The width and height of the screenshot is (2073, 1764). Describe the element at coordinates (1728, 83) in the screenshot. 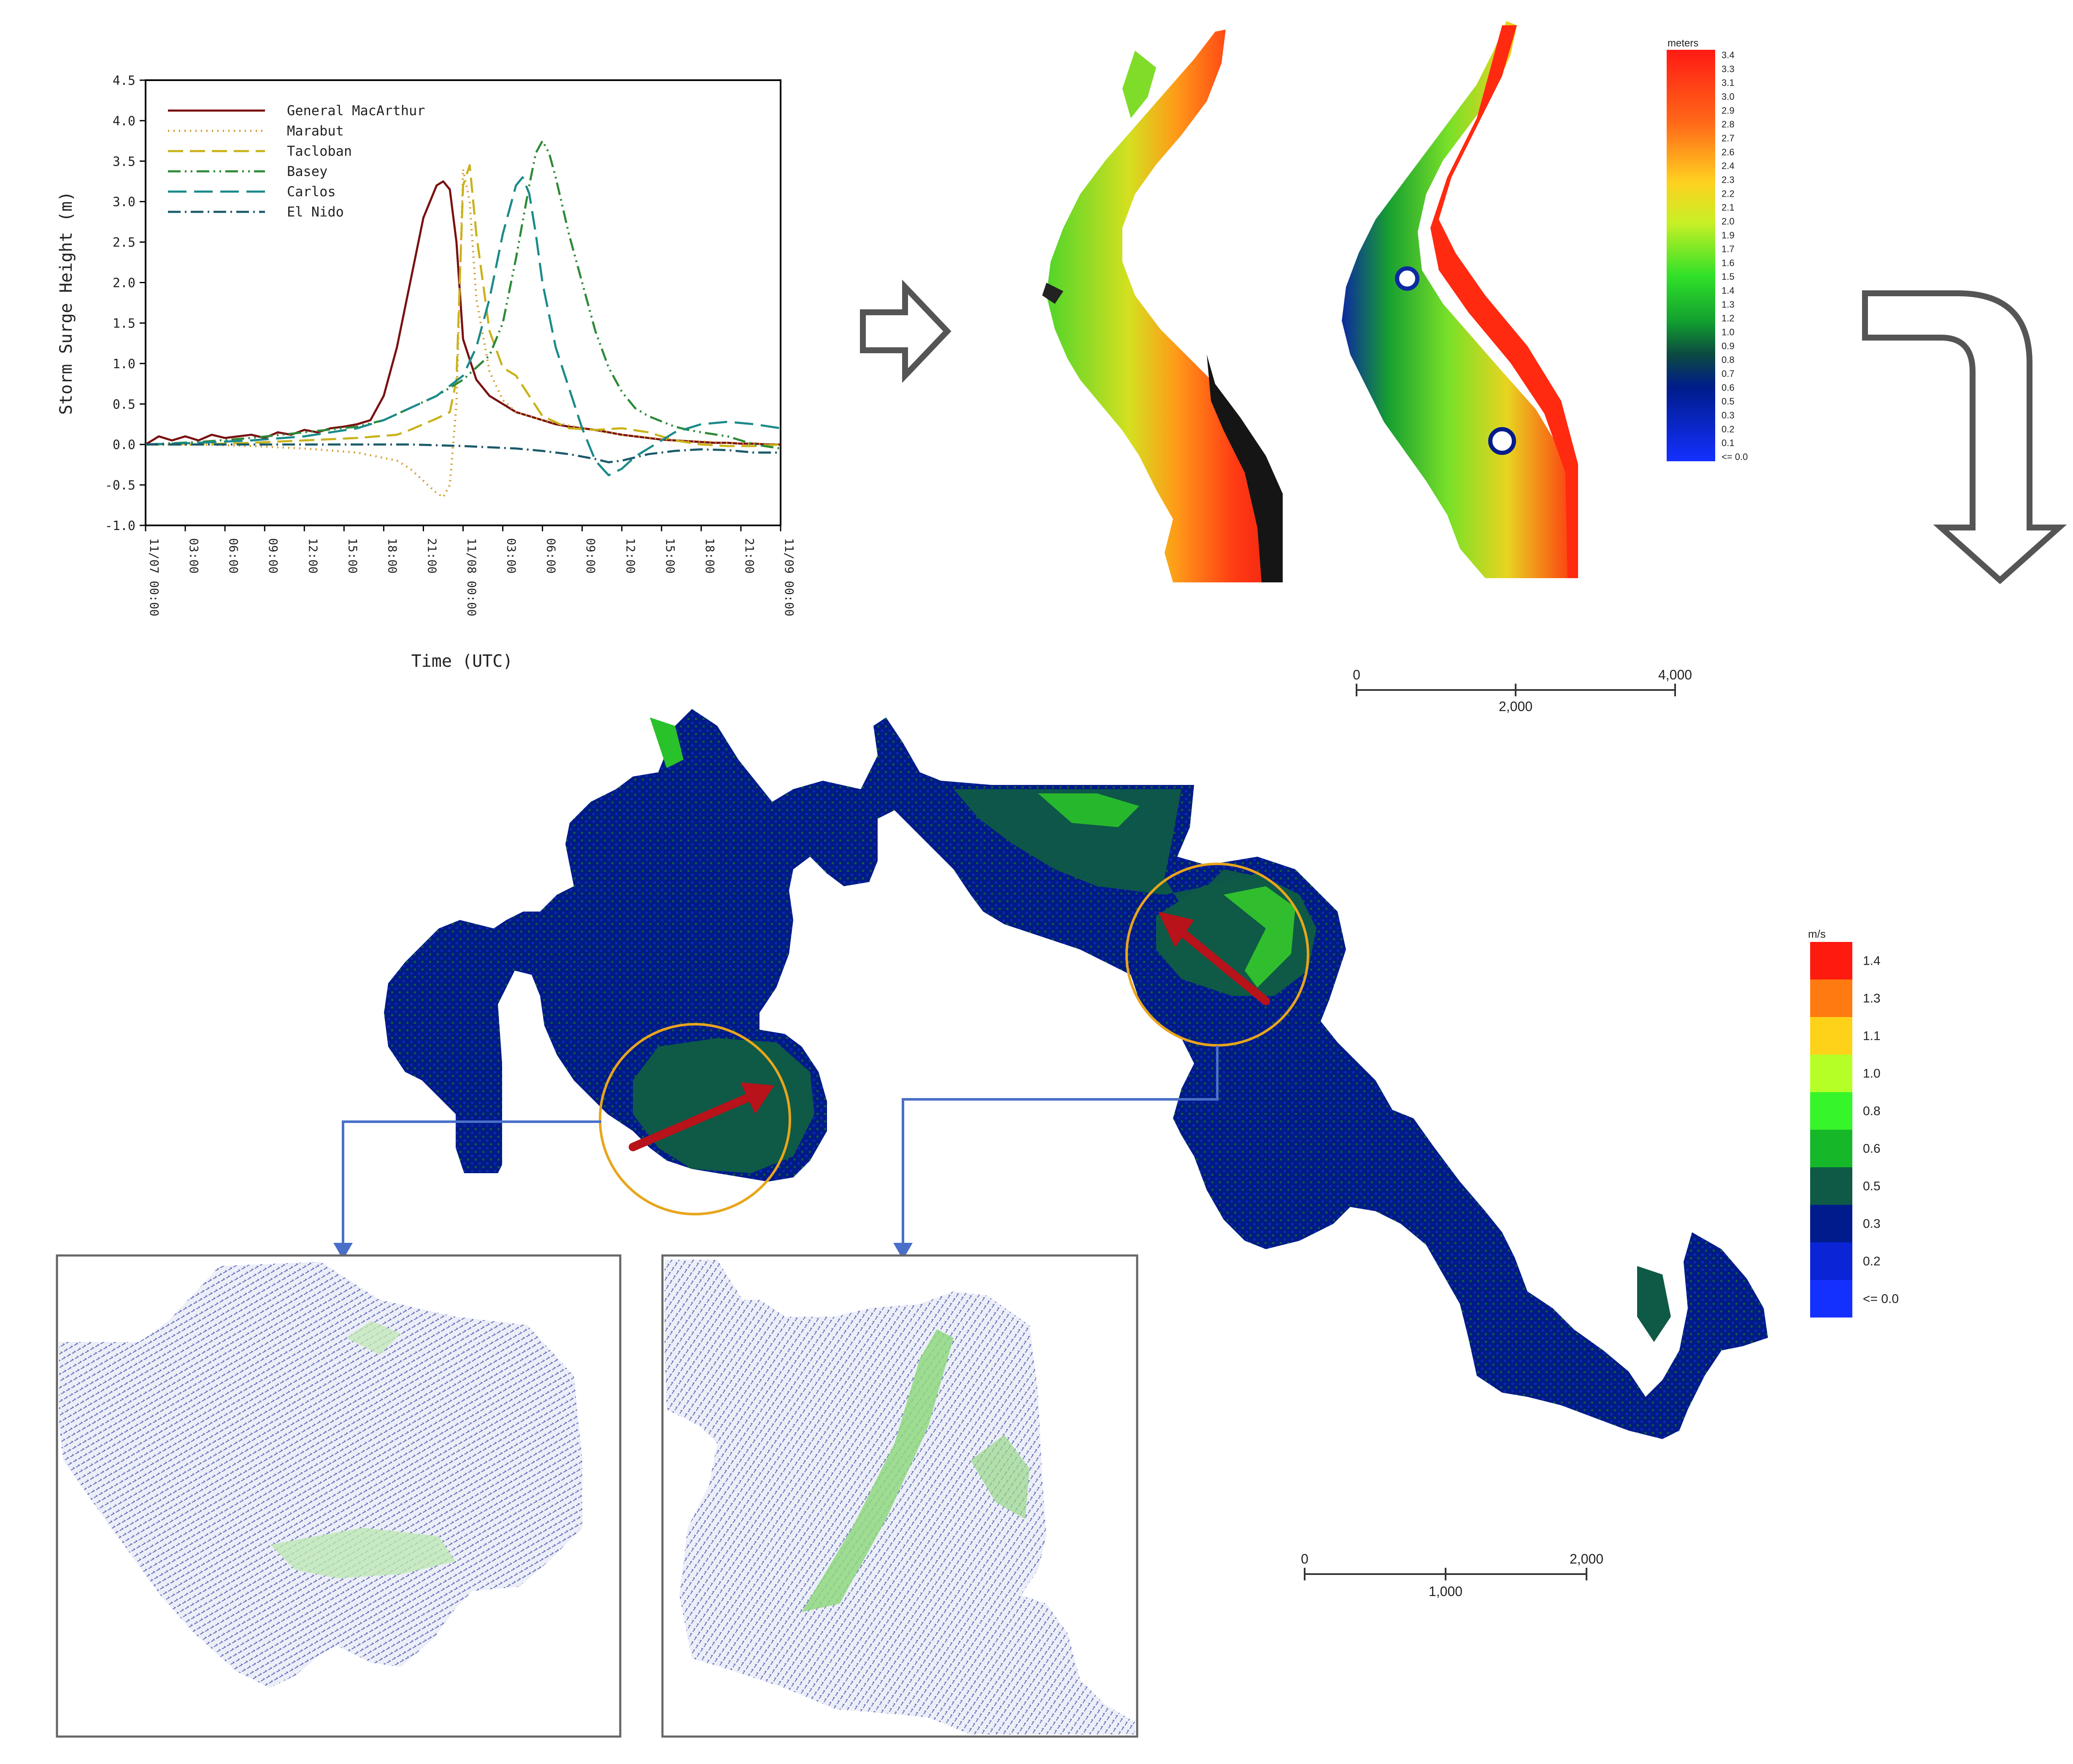

I see `surge-legend-label: 3.1` at that location.